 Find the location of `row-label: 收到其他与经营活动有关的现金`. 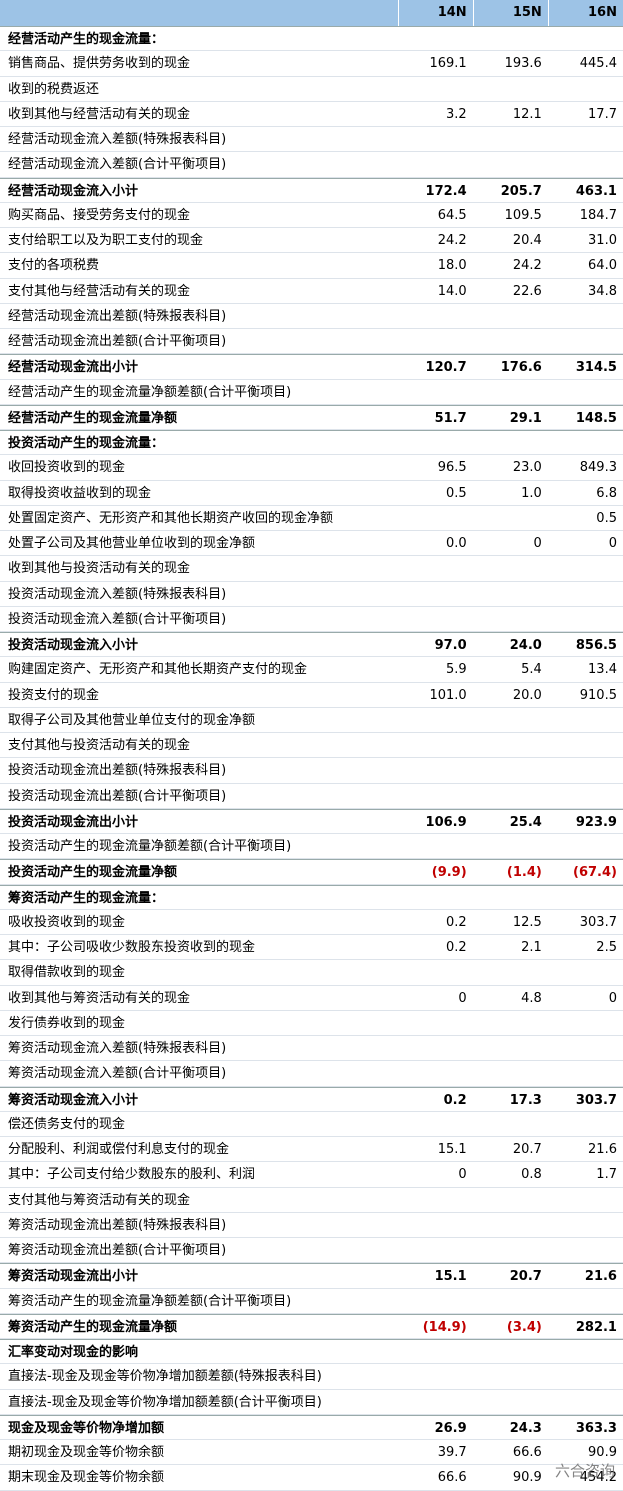

row-label: 收到其他与经营活动有关的现金 is located at coordinates (99, 114).